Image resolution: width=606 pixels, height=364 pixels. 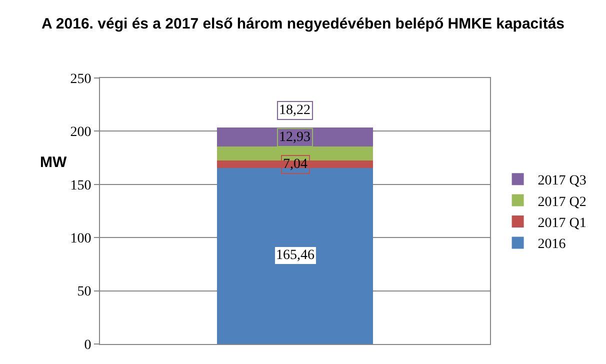 I want to click on chart-title: A 2016. végi és a 2017 első három negyedévében belépő HMKE kapacitás, so click(x=303, y=24).